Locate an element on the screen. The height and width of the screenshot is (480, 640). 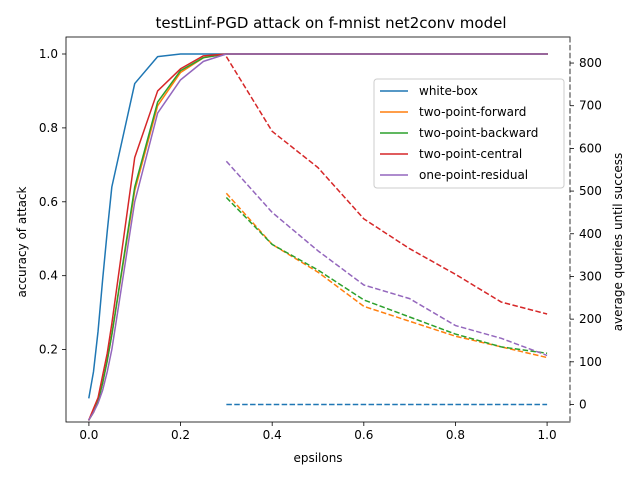
y-tick-label: 0.8 is located at coordinates (48, 128).